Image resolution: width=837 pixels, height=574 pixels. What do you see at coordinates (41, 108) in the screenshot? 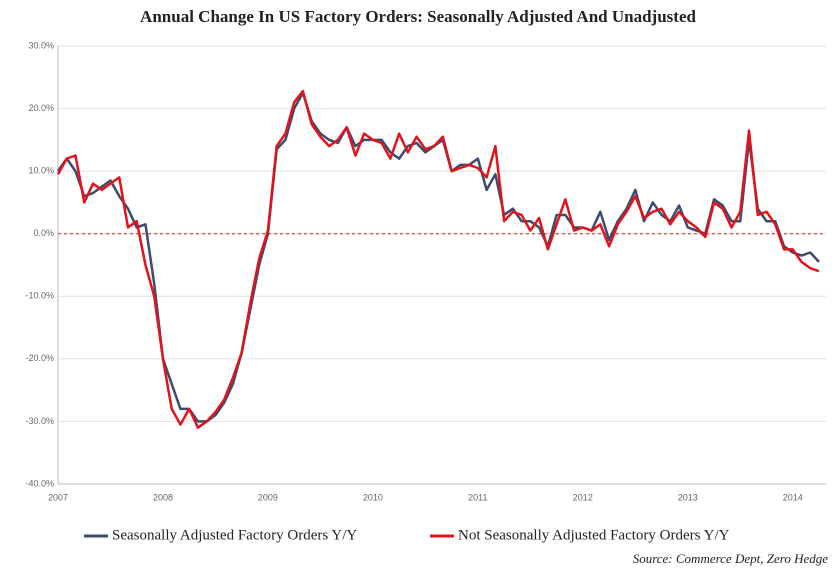
I see `y-tick-label: 20.0%` at bounding box center [41, 108].